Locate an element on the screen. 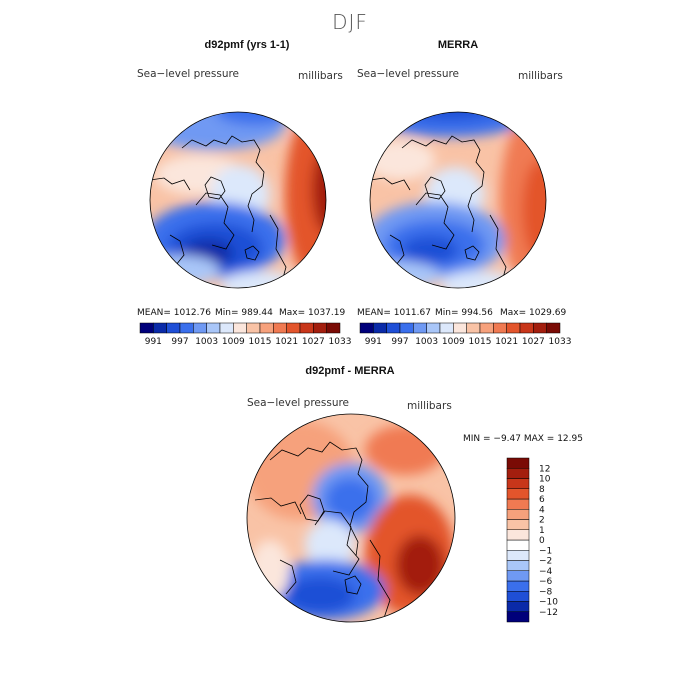  stats-minmax: MIN = −9.47 MAX = 12.95 is located at coordinates (523, 439).